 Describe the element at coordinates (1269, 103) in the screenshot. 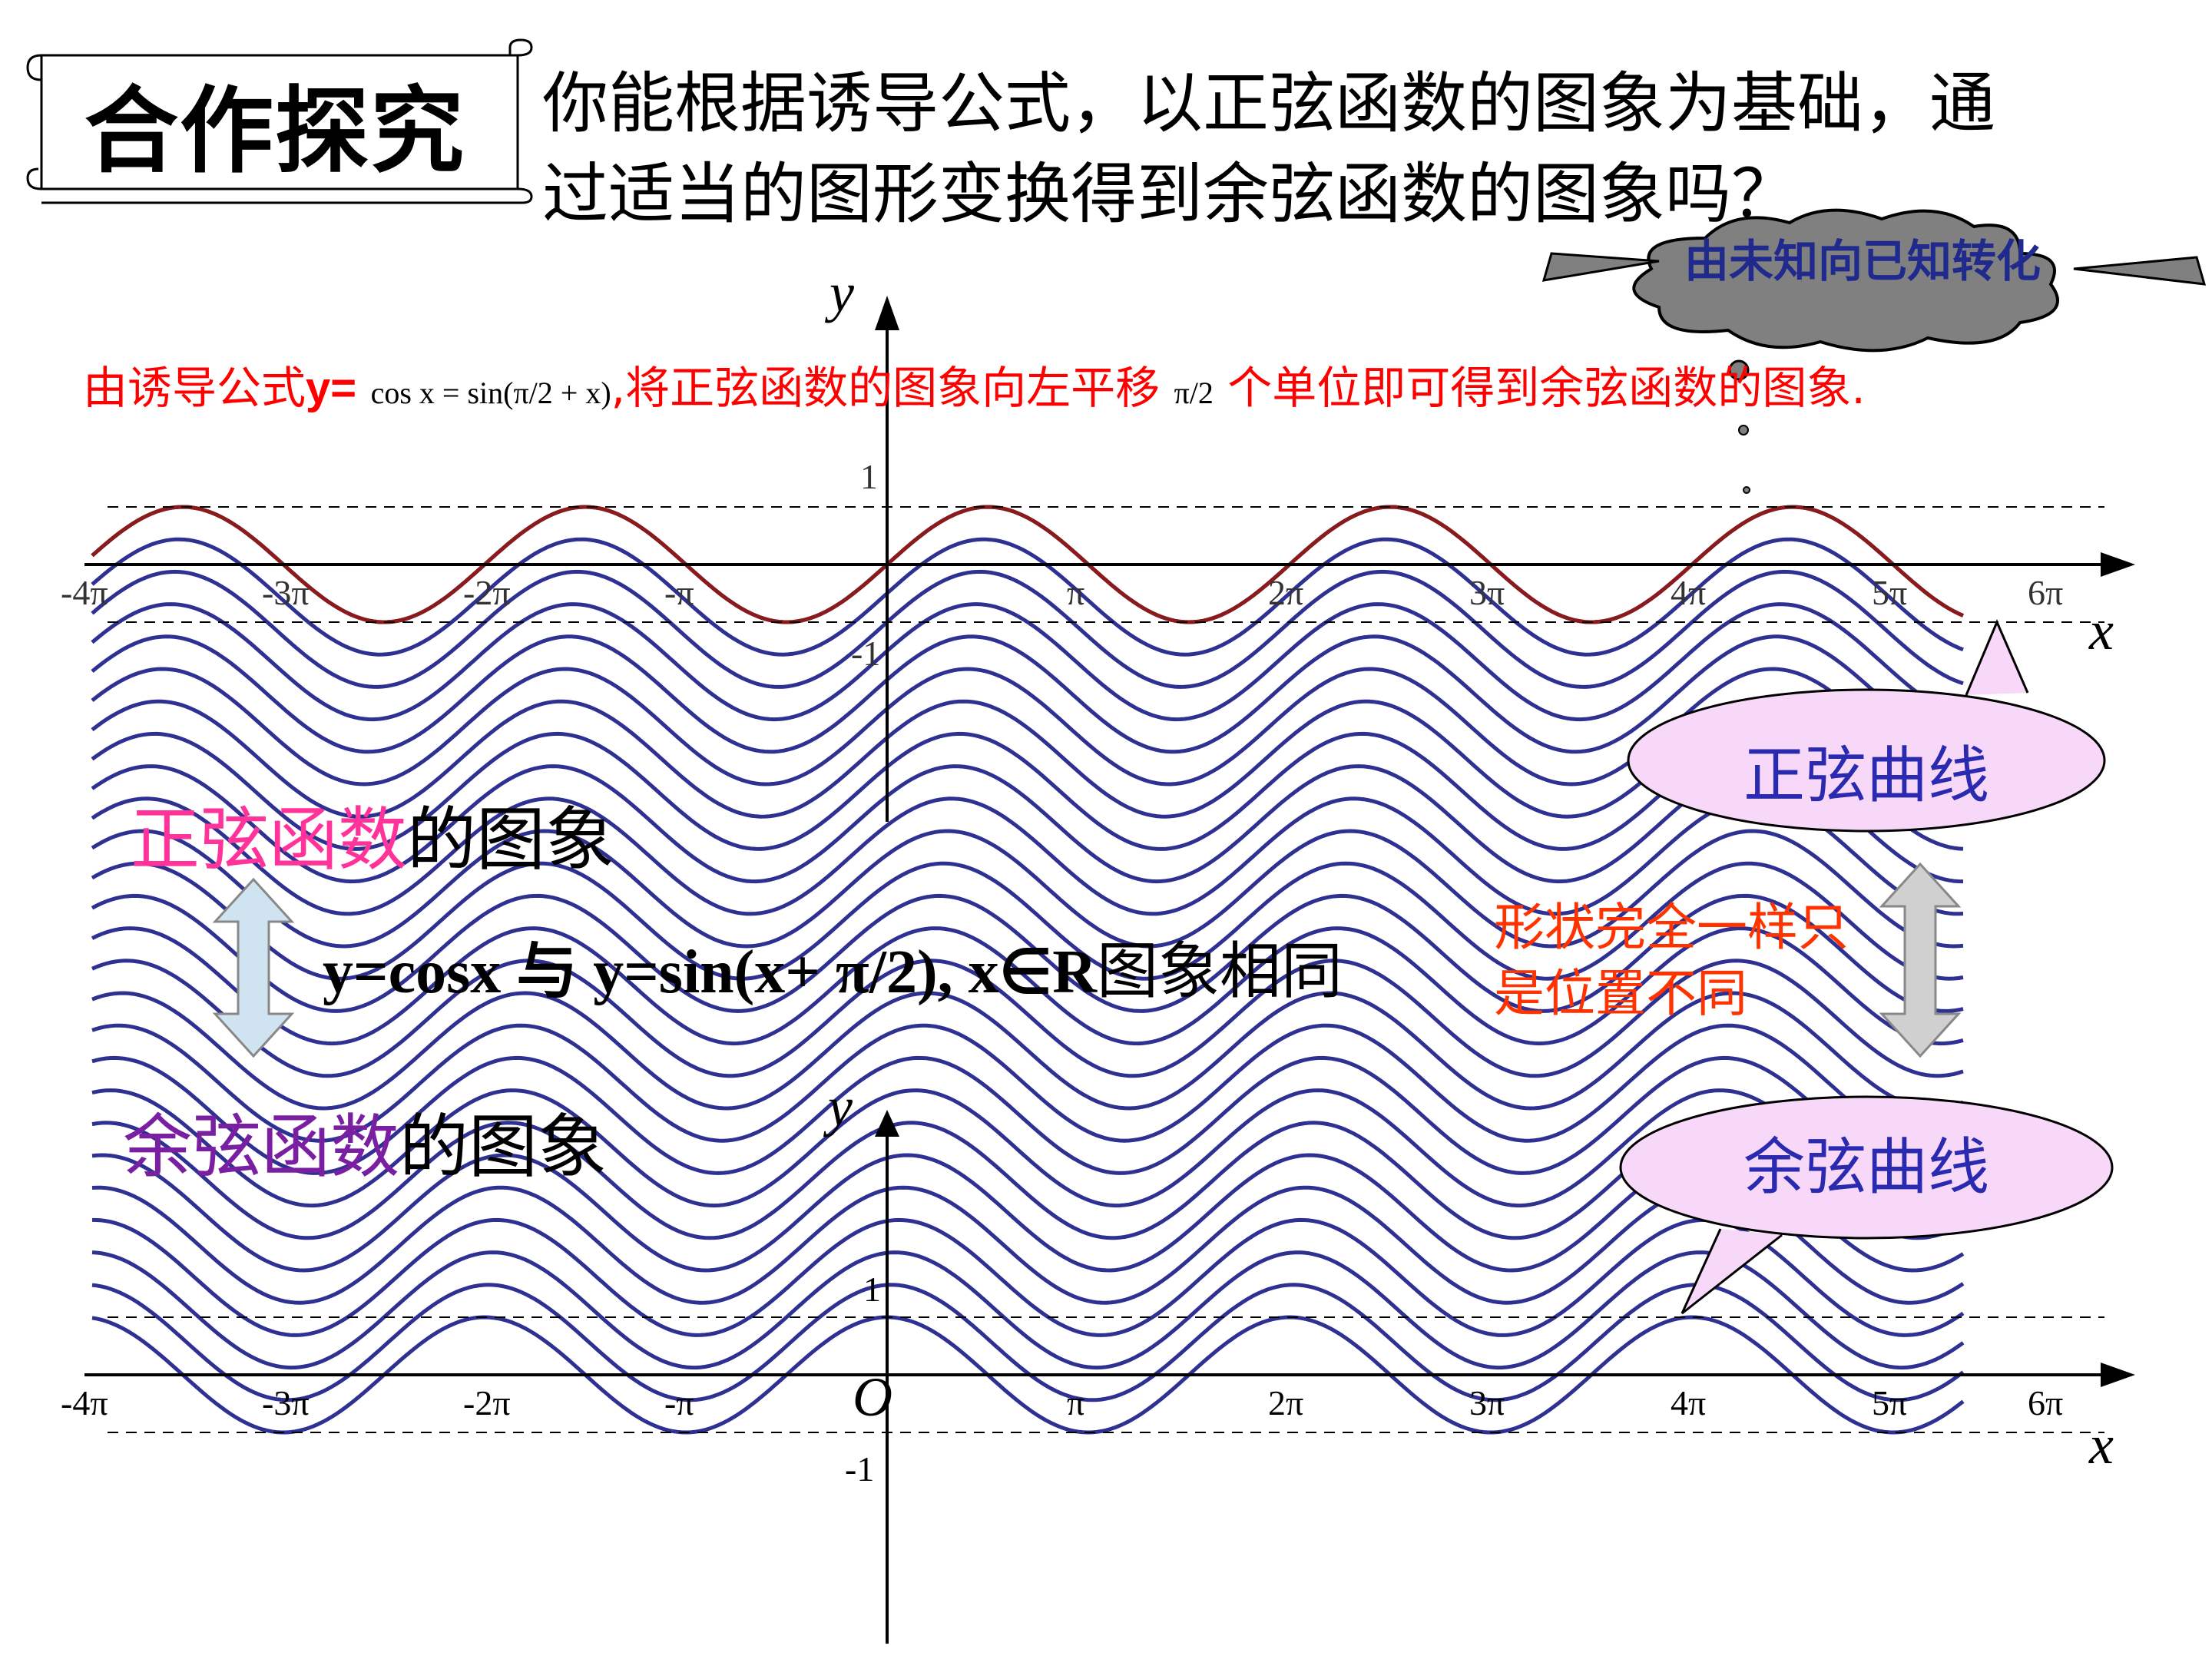

I see `question-line-1: 你能根据诱导公式，以正弦函数的图象为基础，通` at that location.